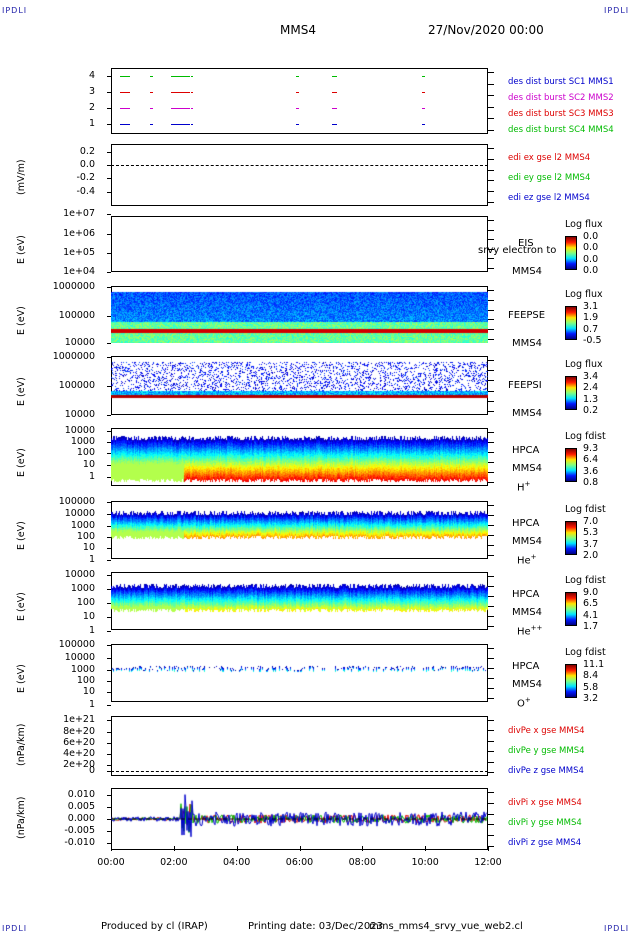  Describe the element at coordinates (79, 830) in the screenshot. I see `ytick-label: -0.005` at that location.